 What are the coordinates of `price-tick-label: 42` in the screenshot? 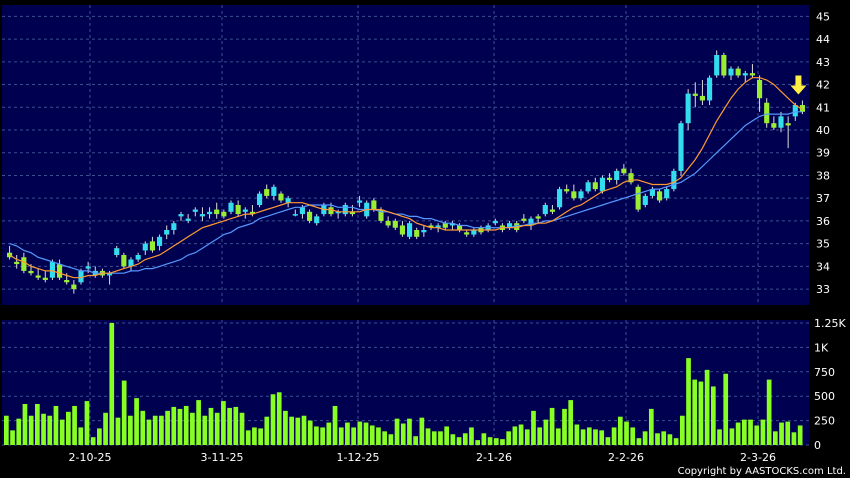 It's located at (823, 85).